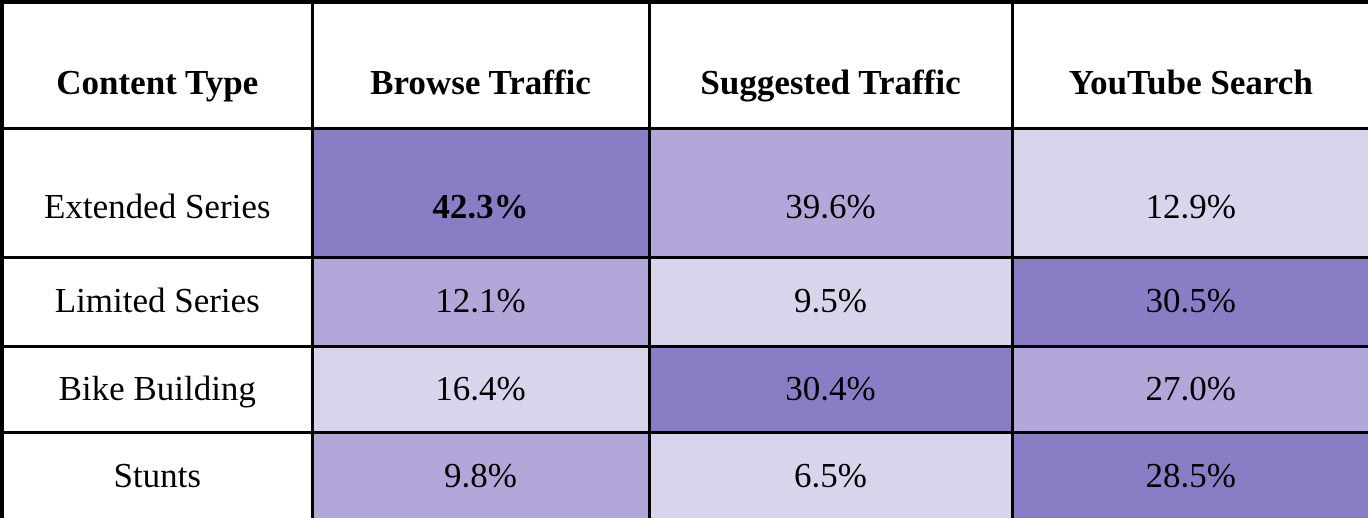 The image size is (1368, 518). What do you see at coordinates (830, 474) in the screenshot?
I see `value-cell: 6.5%` at bounding box center [830, 474].